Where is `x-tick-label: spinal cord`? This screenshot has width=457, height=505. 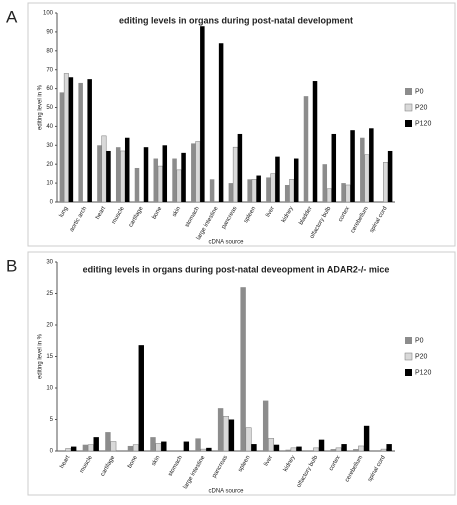
x-tick-label: spinal cord is located at coordinates (379, 220).